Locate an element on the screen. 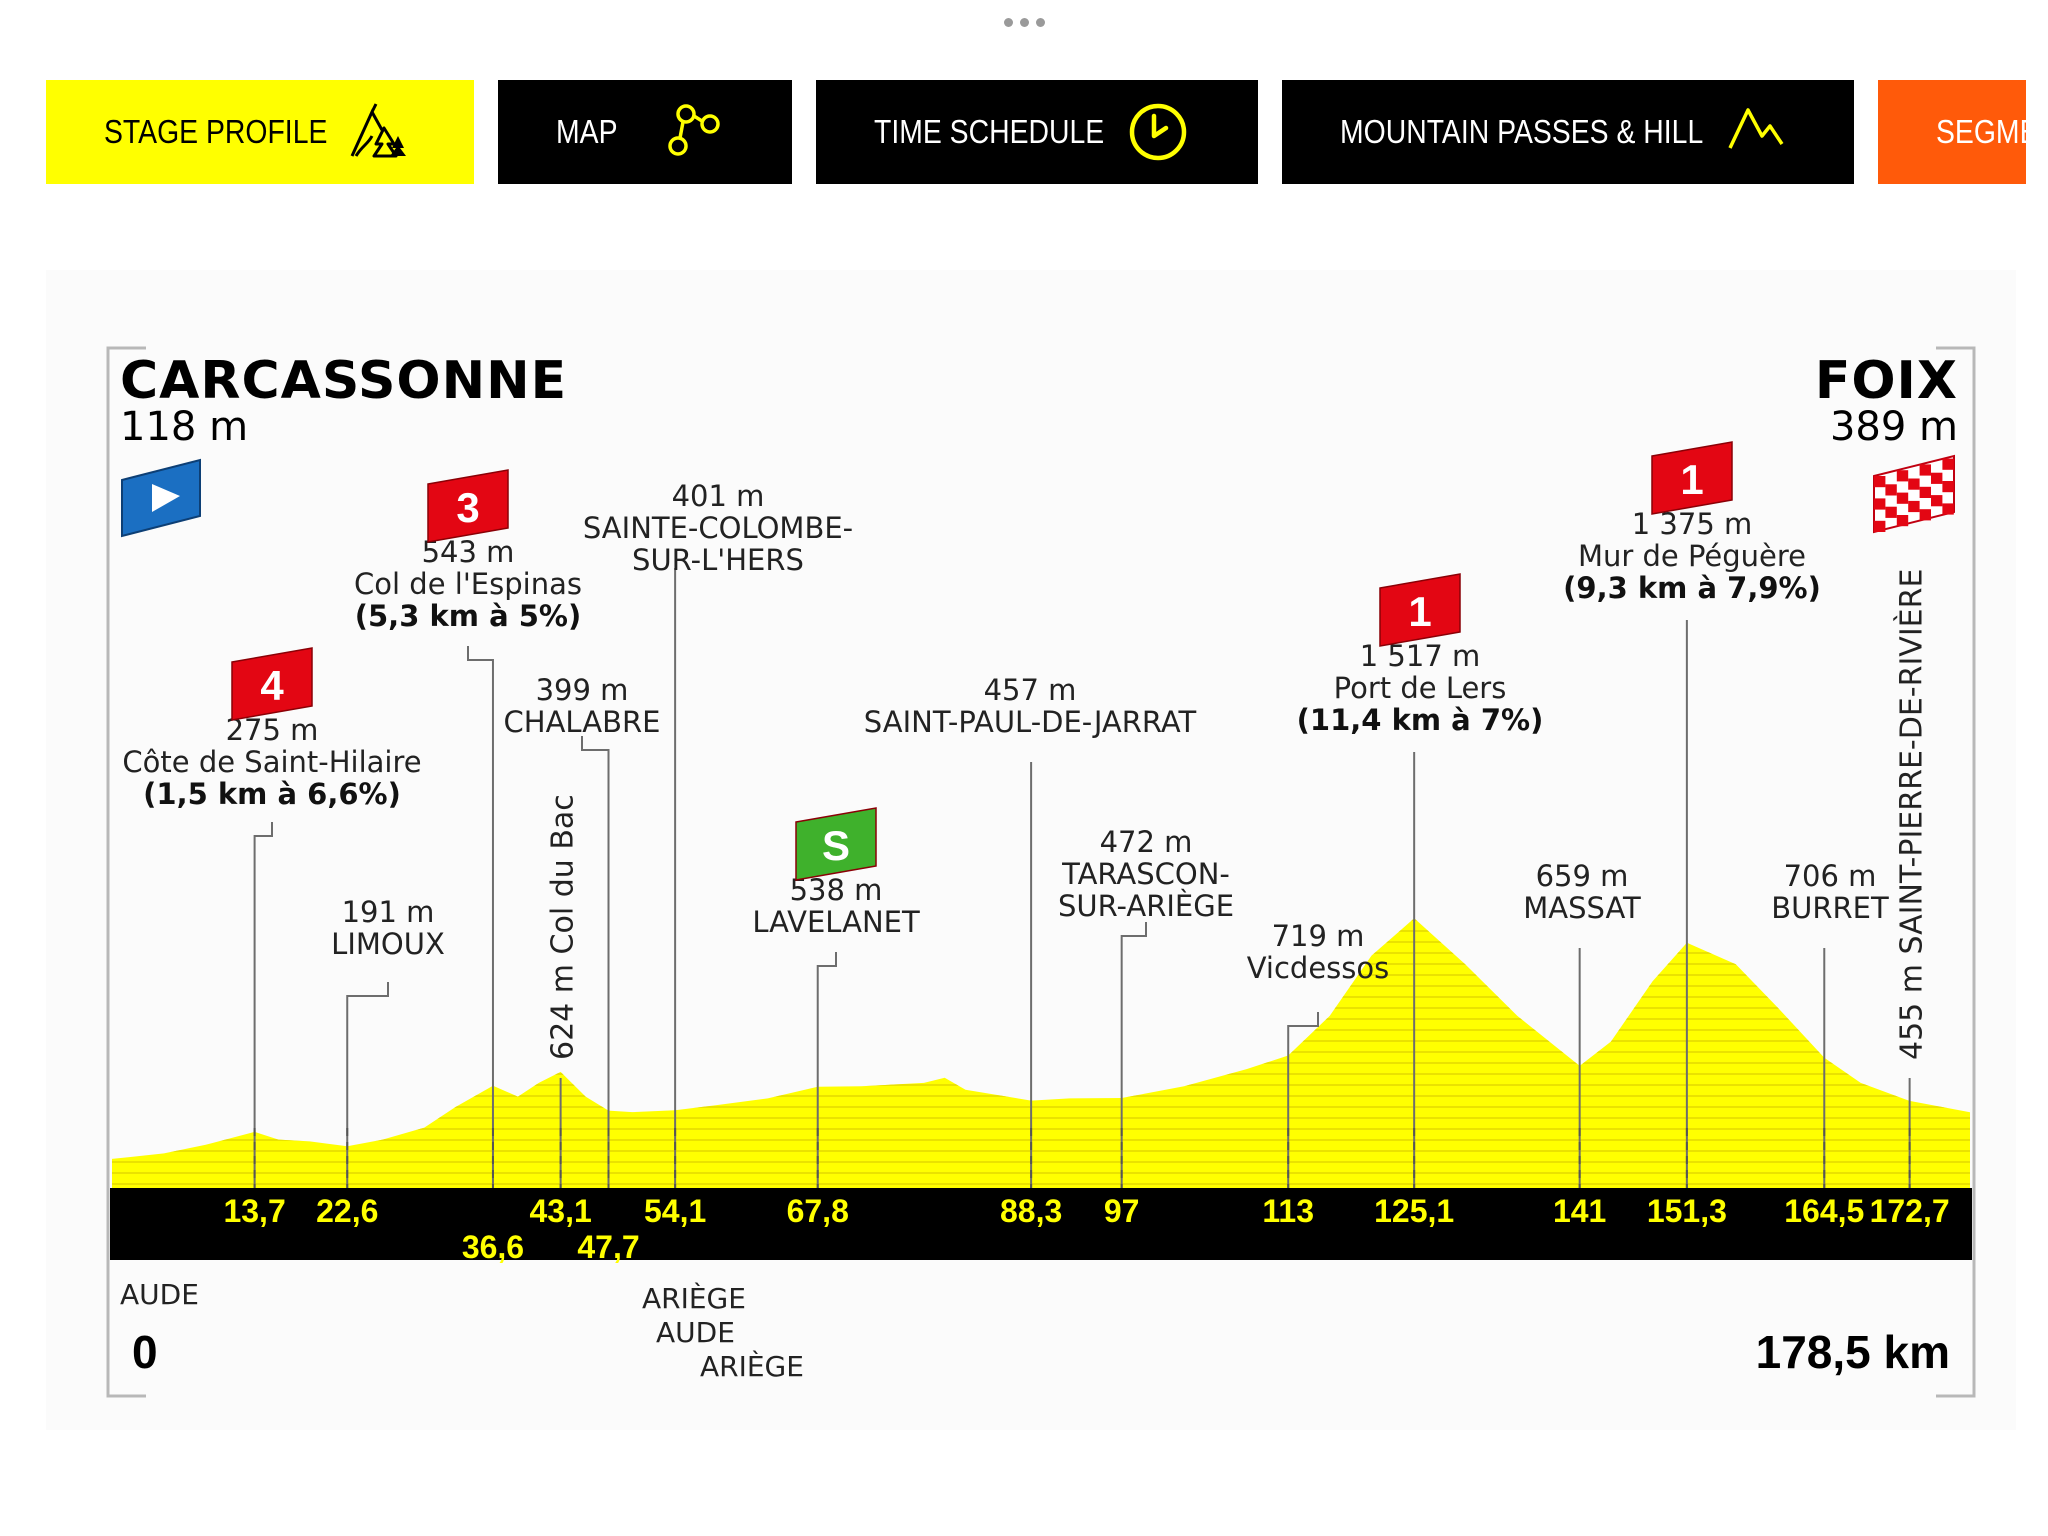  point-name: Mur de Péguère is located at coordinates (1692, 556).